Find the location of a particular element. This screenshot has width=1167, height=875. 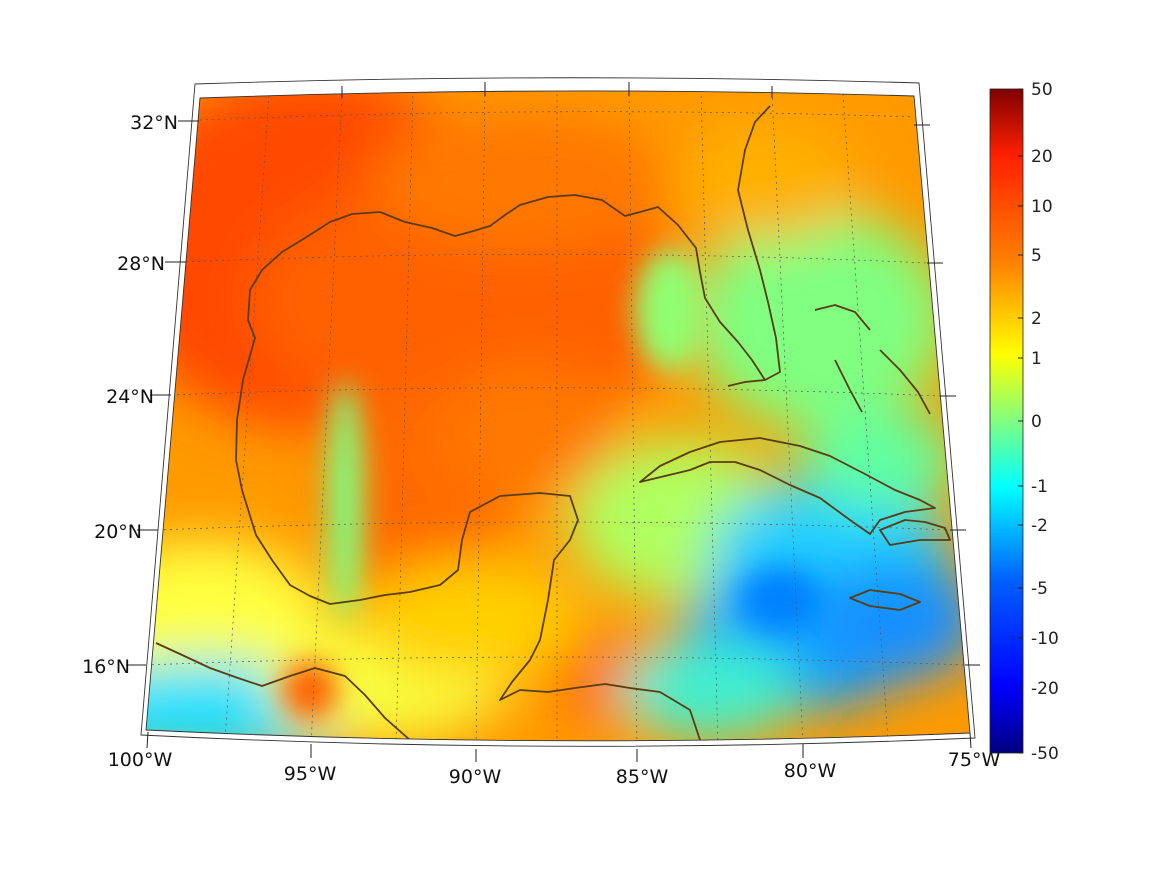

bahamas is located at coordinates (872, 359).